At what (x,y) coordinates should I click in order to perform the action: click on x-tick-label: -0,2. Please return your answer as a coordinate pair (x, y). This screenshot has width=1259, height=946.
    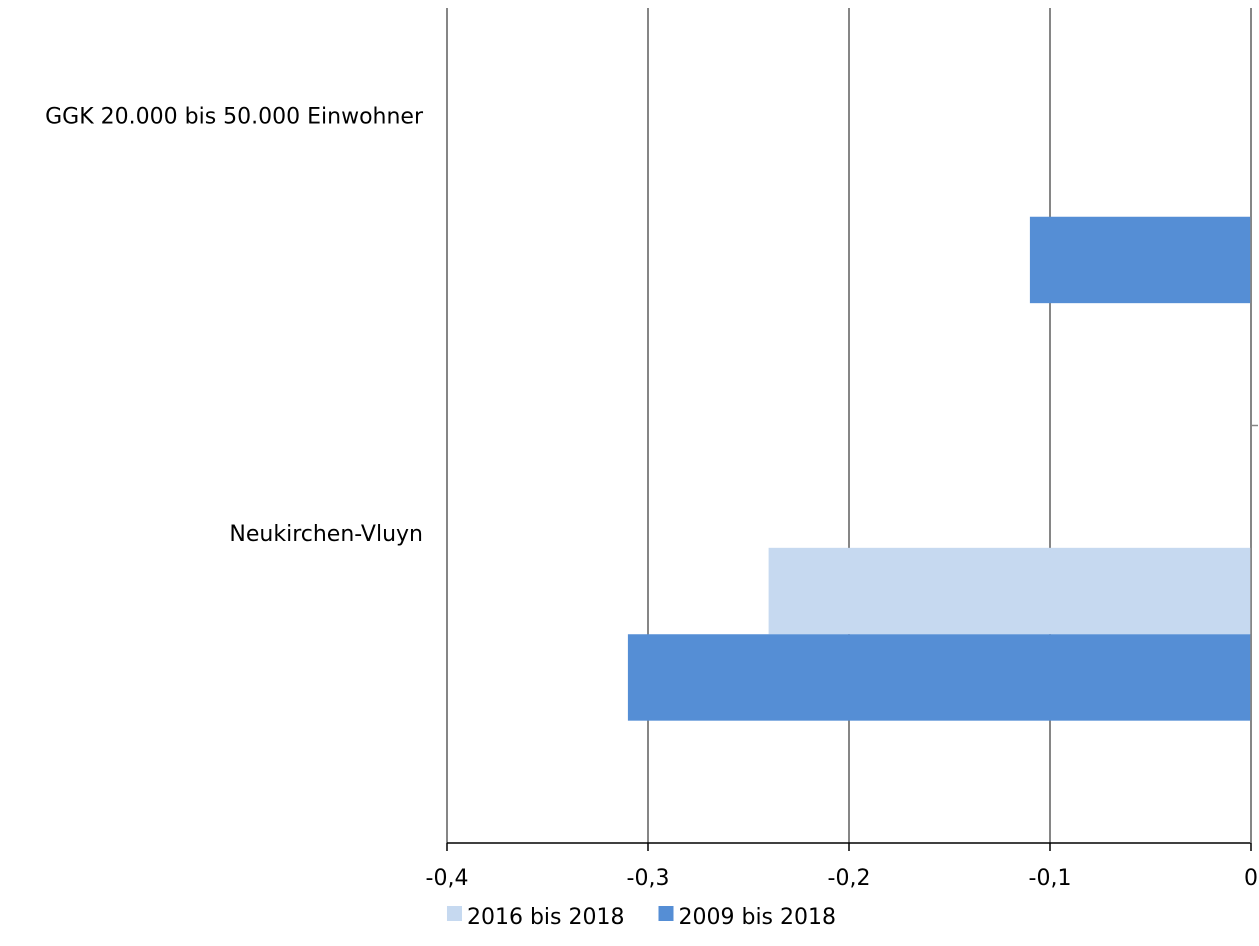
    Looking at the image, I should click on (849, 878).